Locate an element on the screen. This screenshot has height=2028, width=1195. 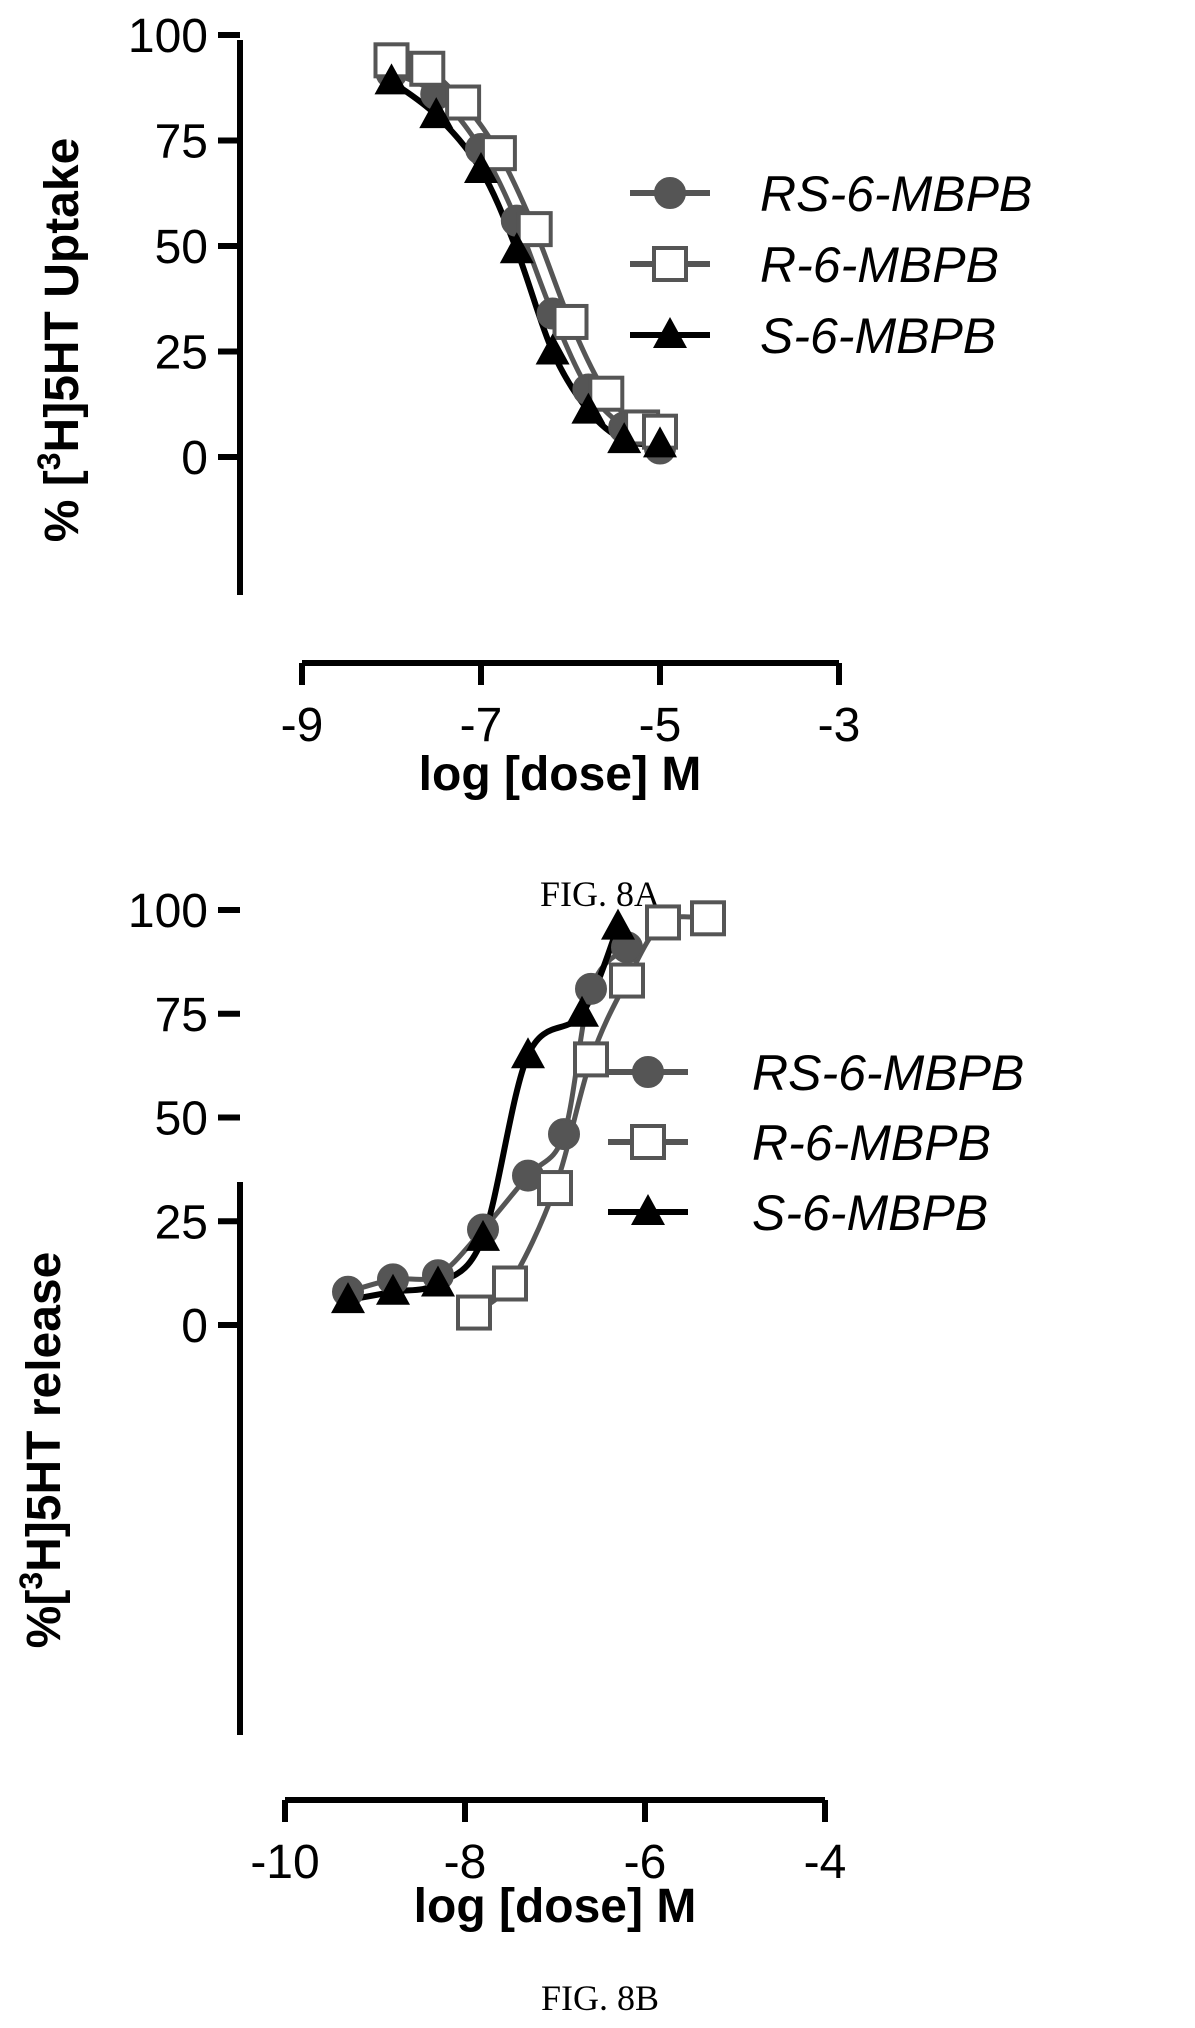
chart-8b-y-axis-title-post: H]5HT release is located at coordinates (44, 1412).